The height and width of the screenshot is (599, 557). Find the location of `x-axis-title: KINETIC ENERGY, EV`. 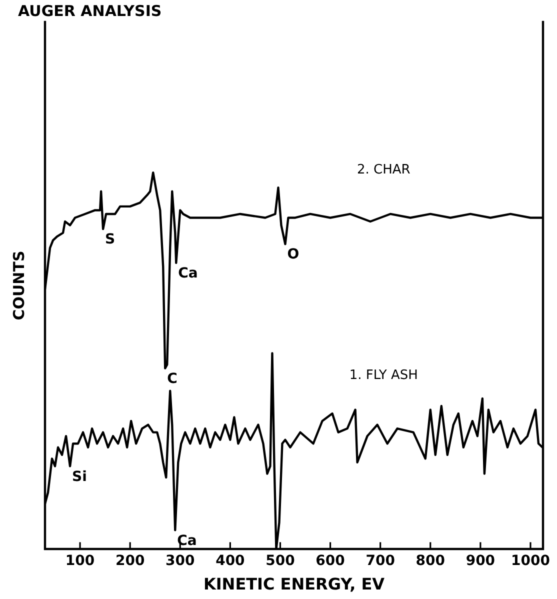

x-axis-title: KINETIC ENERGY, EV is located at coordinates (294, 584).